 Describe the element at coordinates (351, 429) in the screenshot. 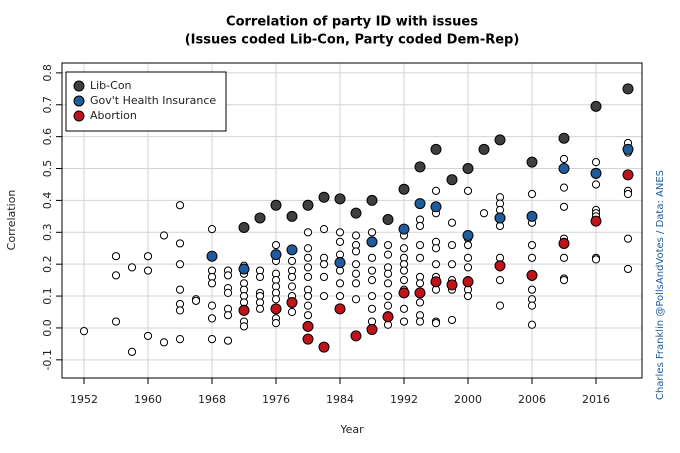

I see `x-axis-label: Year` at that location.